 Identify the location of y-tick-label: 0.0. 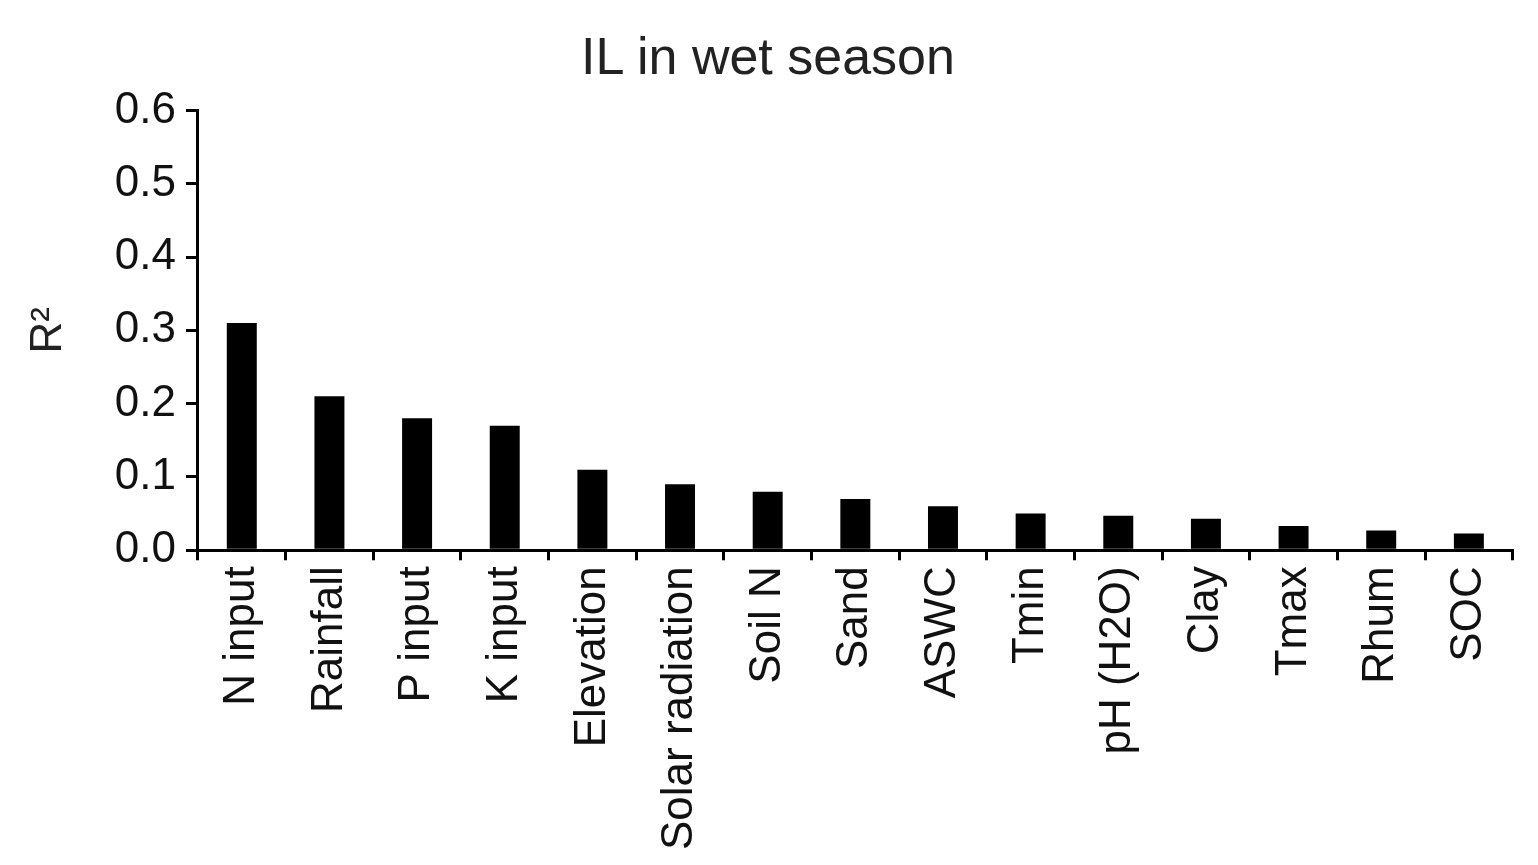
(145, 547).